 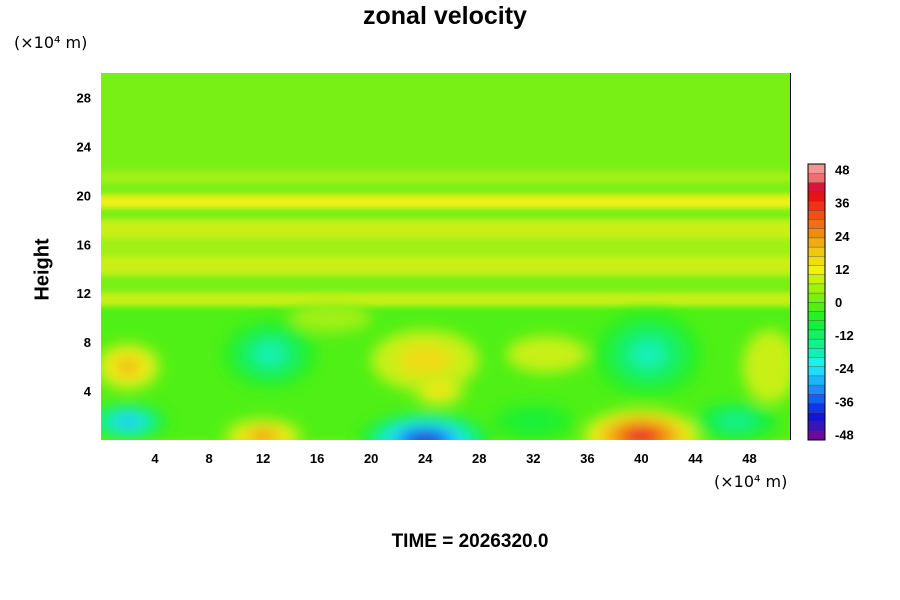 What do you see at coordinates (84, 244) in the screenshot?
I see `y-tick-label: 16` at bounding box center [84, 244].